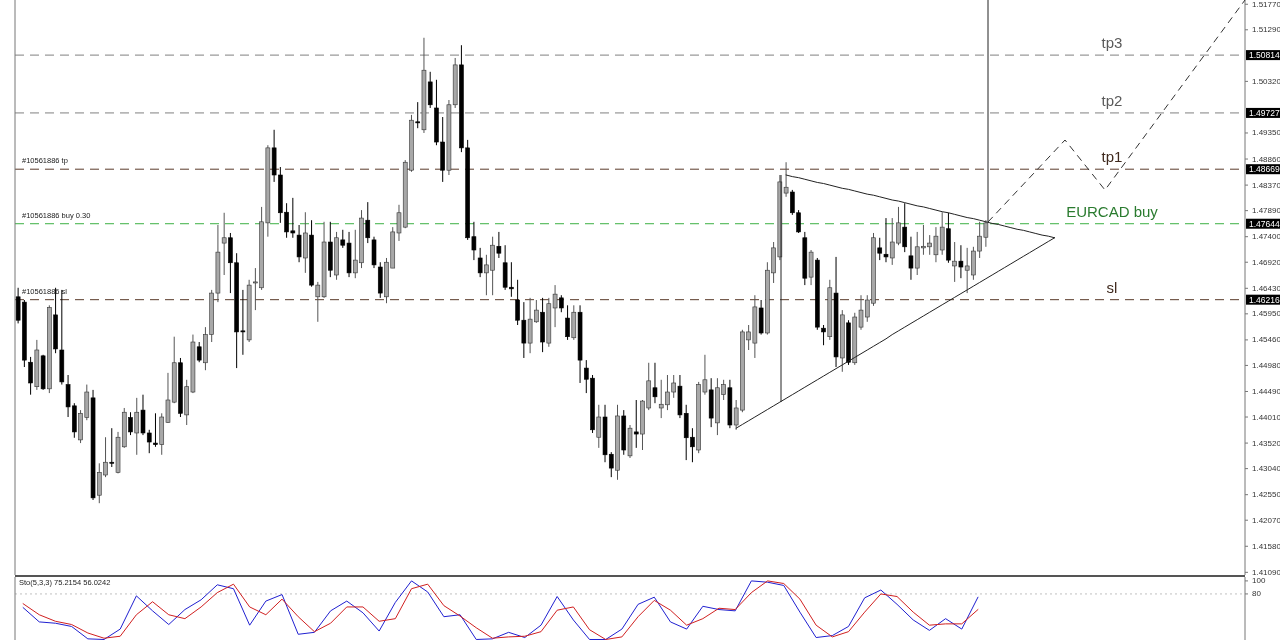  I want to click on y-tick-label: 1.50320, so click(1266, 81).